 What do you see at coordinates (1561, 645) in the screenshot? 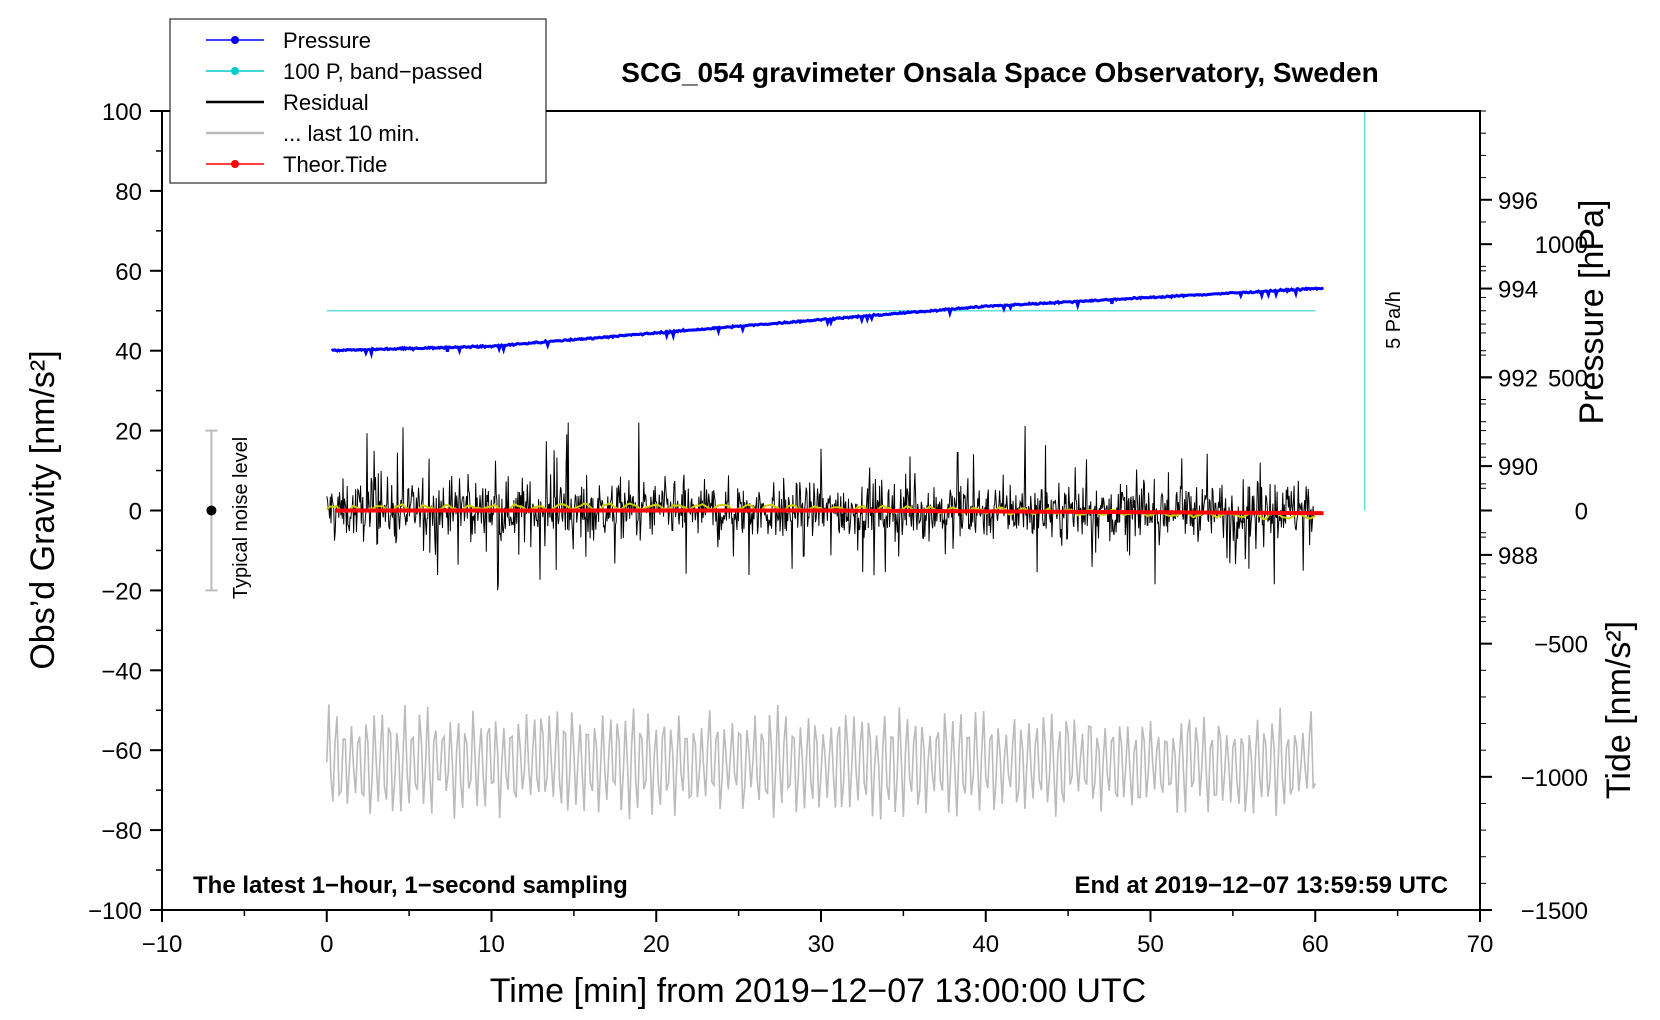
I see `tide-tick-label: −500` at bounding box center [1561, 645].